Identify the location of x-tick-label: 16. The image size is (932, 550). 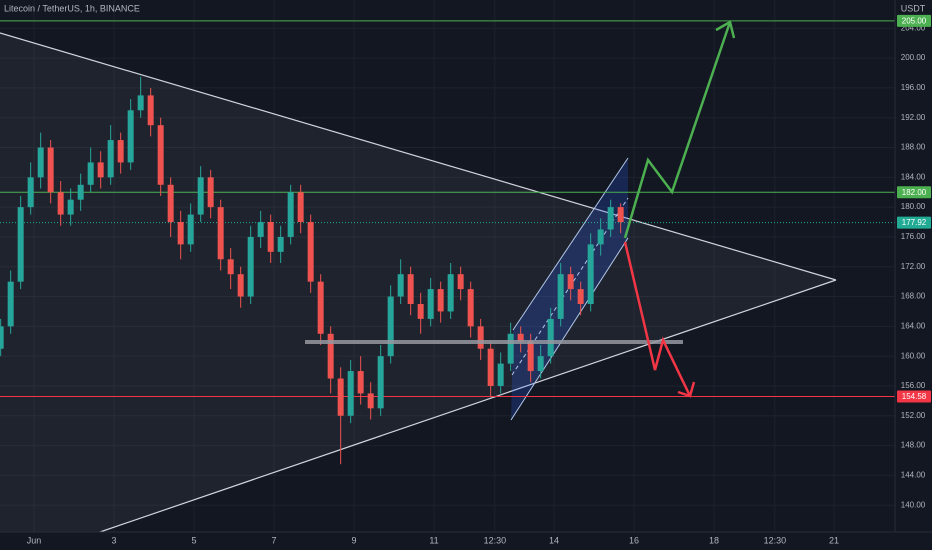
(634, 540).